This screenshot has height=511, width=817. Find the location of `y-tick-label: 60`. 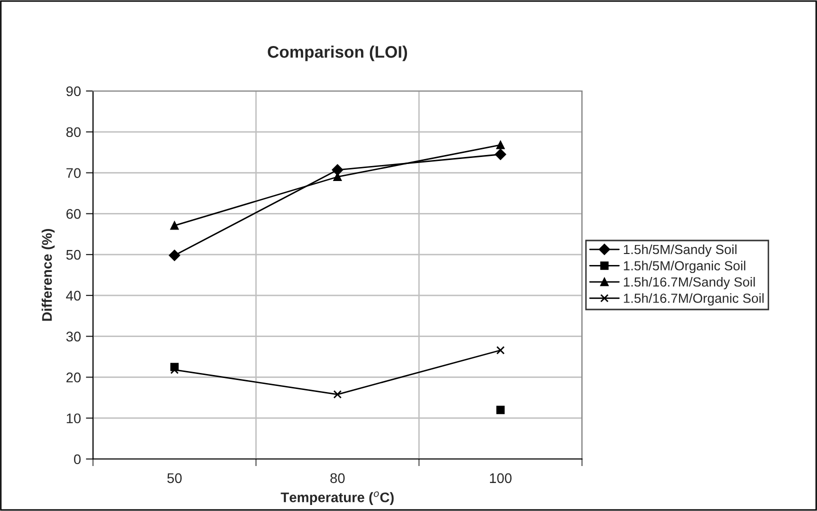

y-tick-label: 60 is located at coordinates (73, 214).